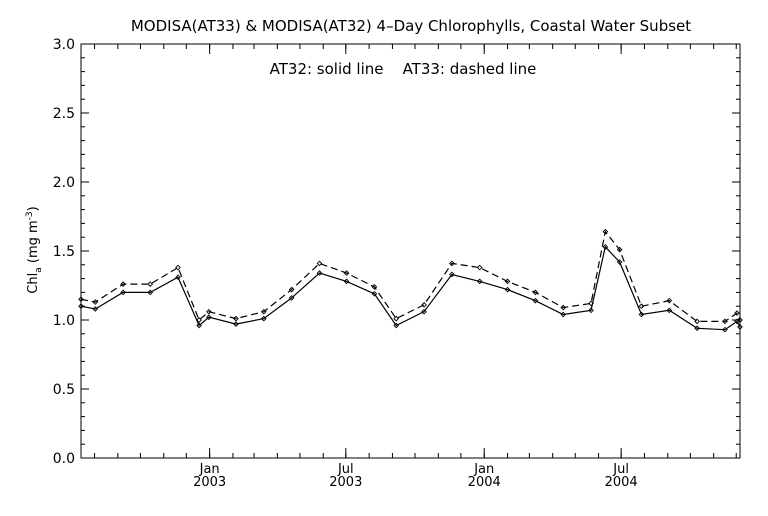 The image size is (768, 516). What do you see at coordinates (30, 215) in the screenshot?
I see `y-axis-label-unit-exponent: -3` at bounding box center [30, 215].